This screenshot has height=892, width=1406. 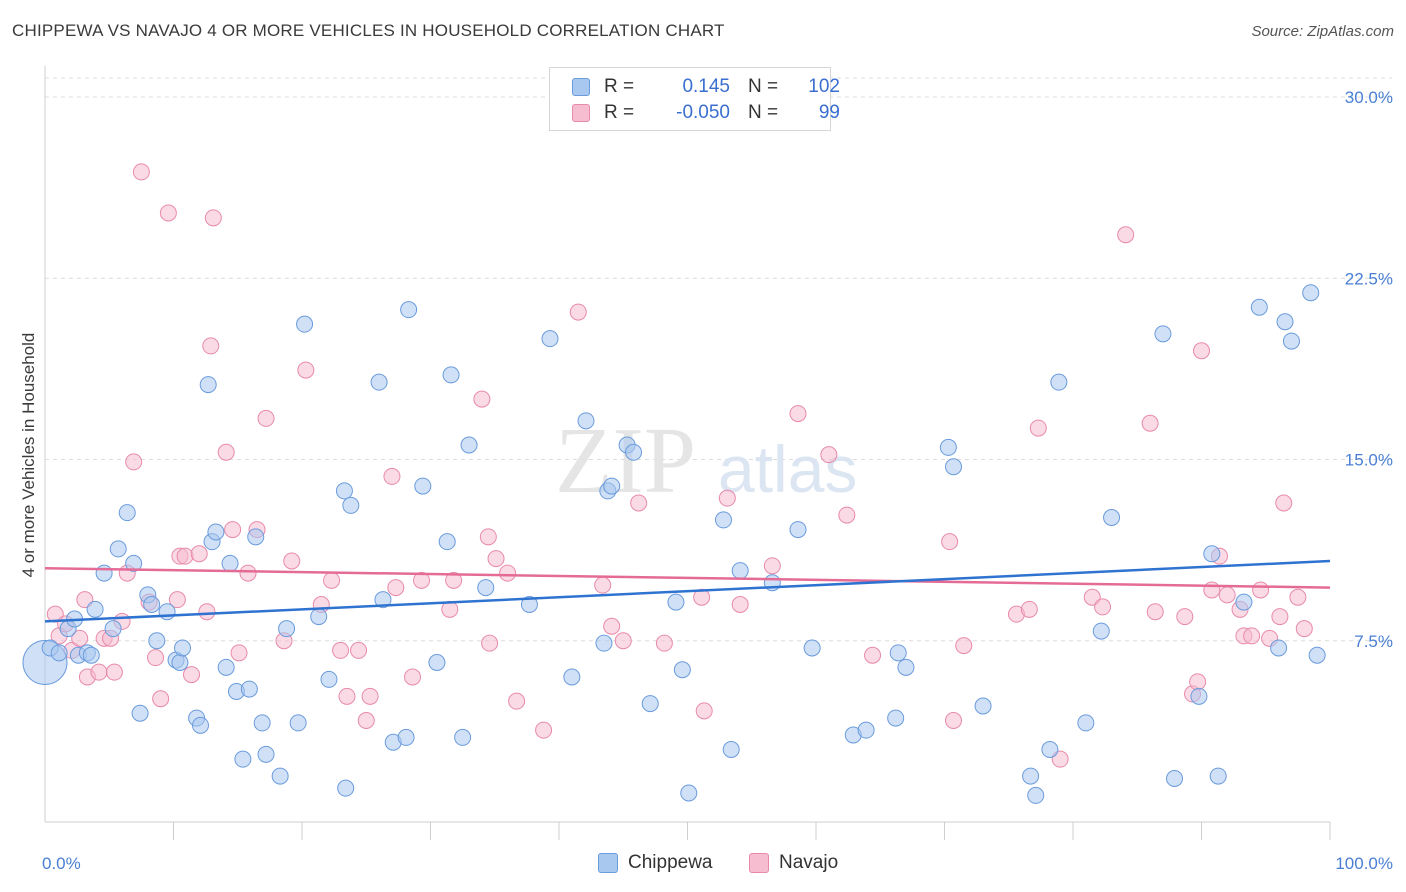 I want to click on watermark-zip: ZIP, so click(x=625, y=461).